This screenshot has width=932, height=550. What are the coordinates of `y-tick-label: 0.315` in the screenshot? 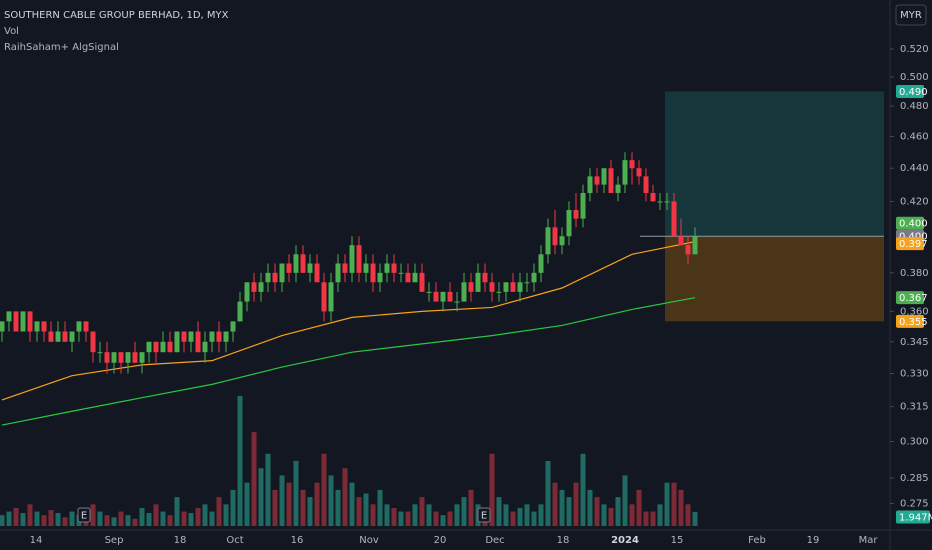 It's located at (914, 407).